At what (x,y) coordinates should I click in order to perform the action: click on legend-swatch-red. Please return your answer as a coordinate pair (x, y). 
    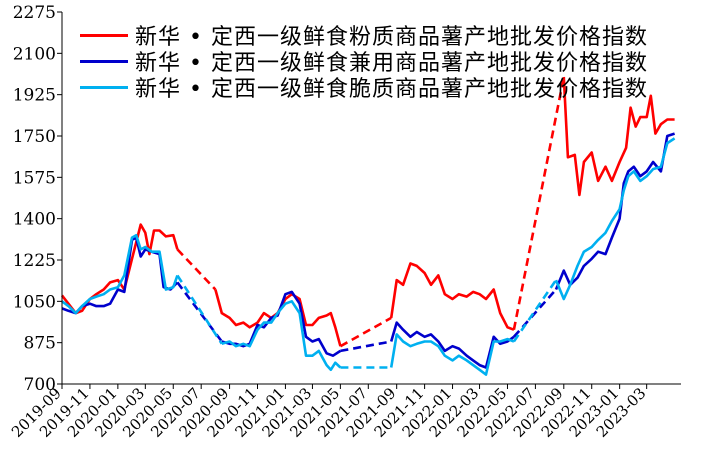
    Looking at the image, I should click on (104, 35).